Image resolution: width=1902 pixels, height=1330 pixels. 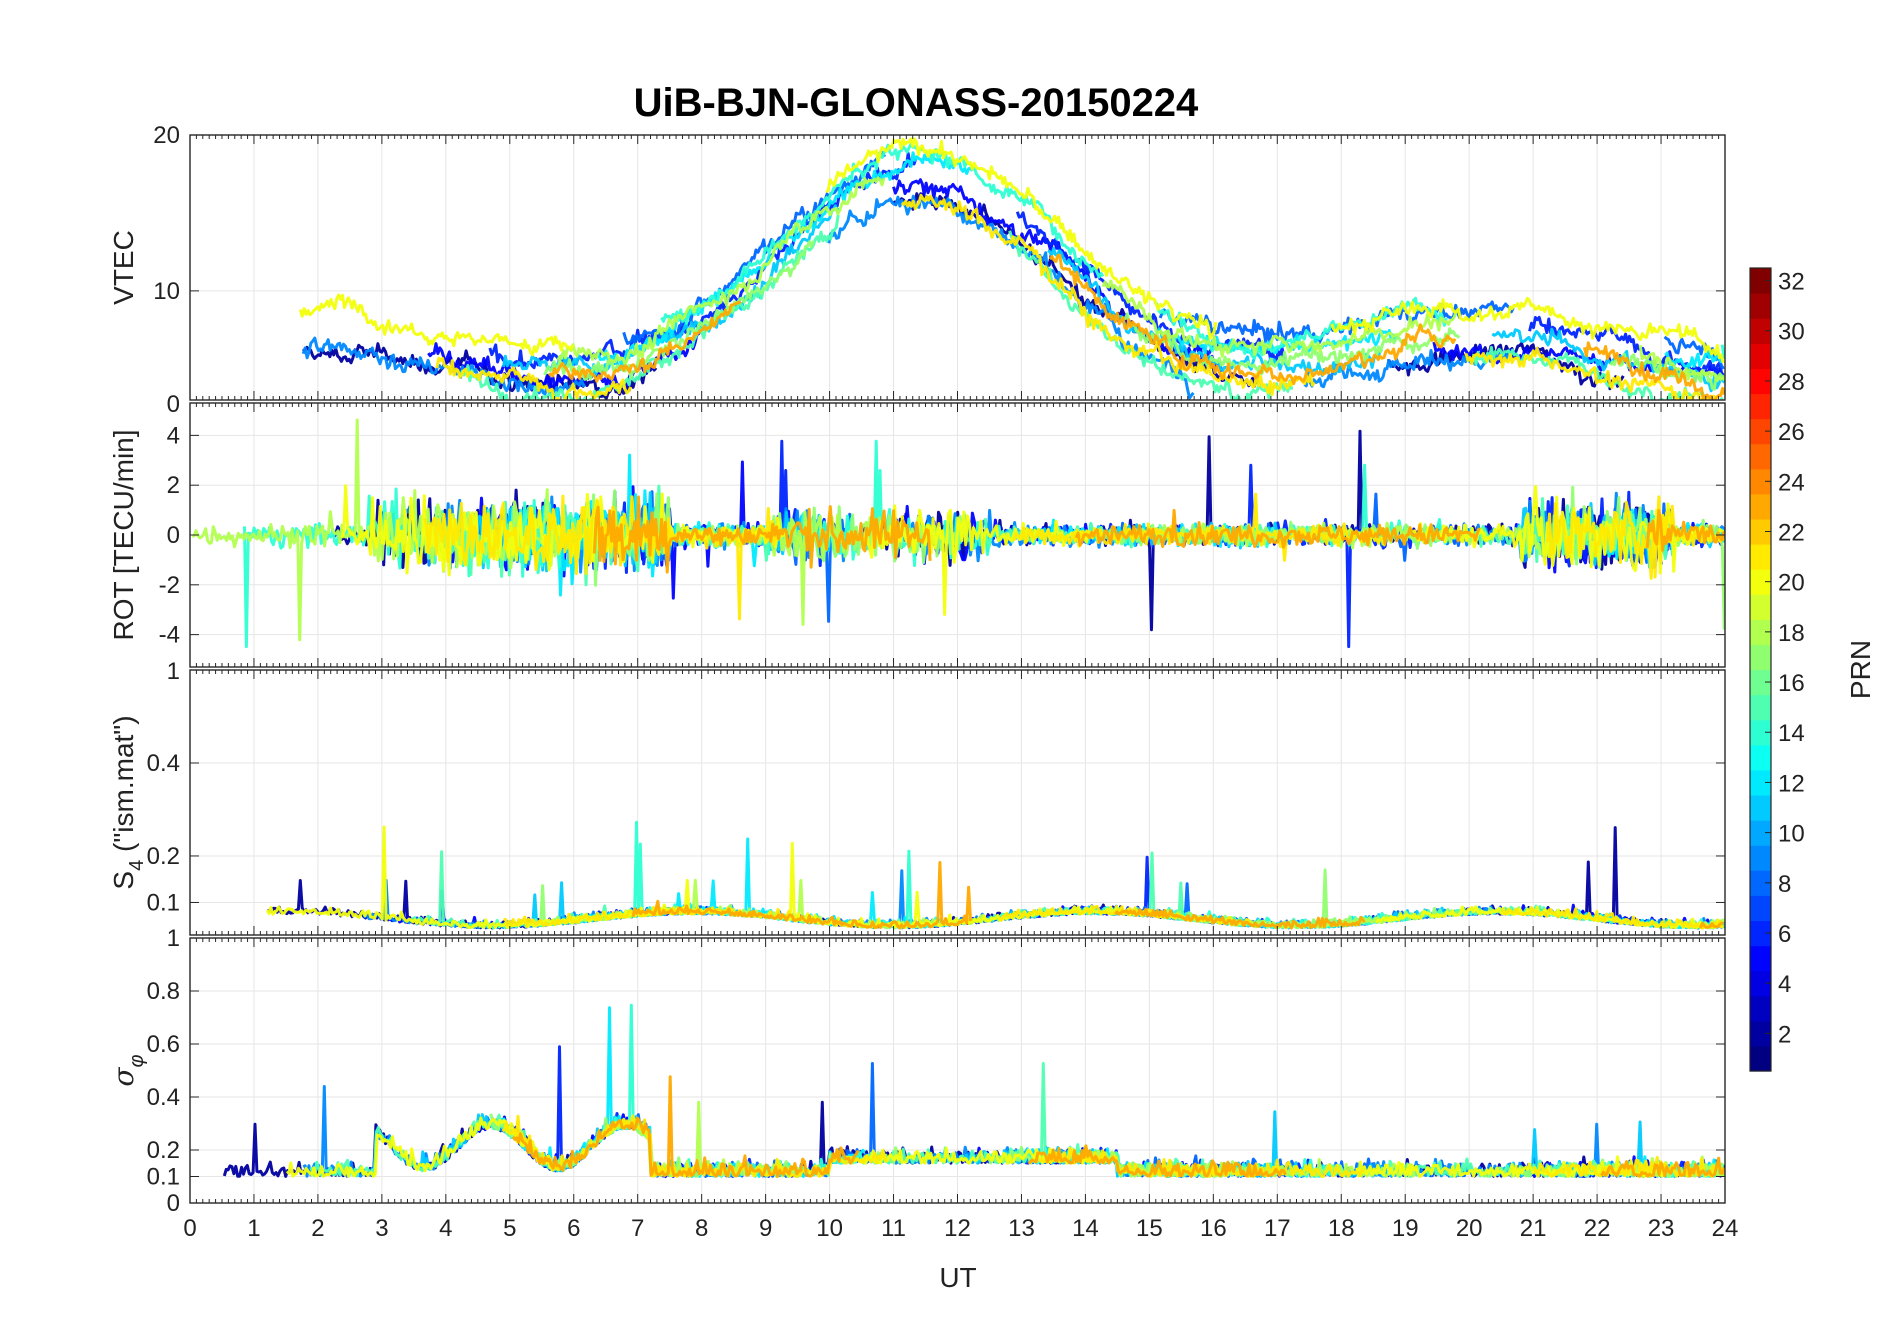 I want to click on y-tick-label: 0.4, so click(x=163, y=1097).